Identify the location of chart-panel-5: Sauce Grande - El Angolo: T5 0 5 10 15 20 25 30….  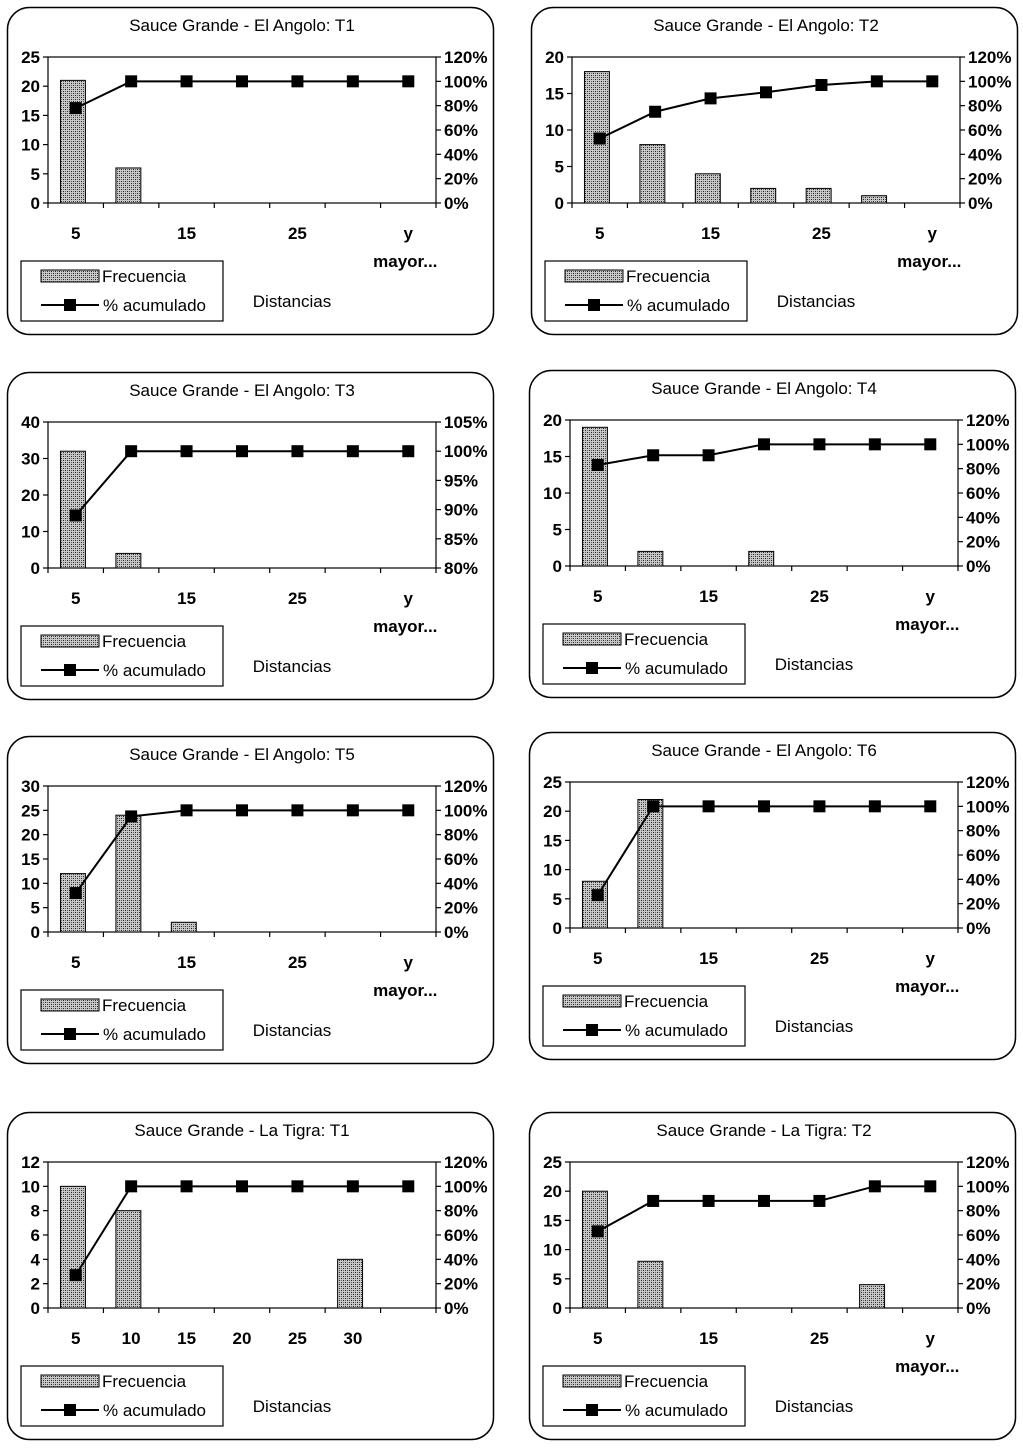
(250, 900).